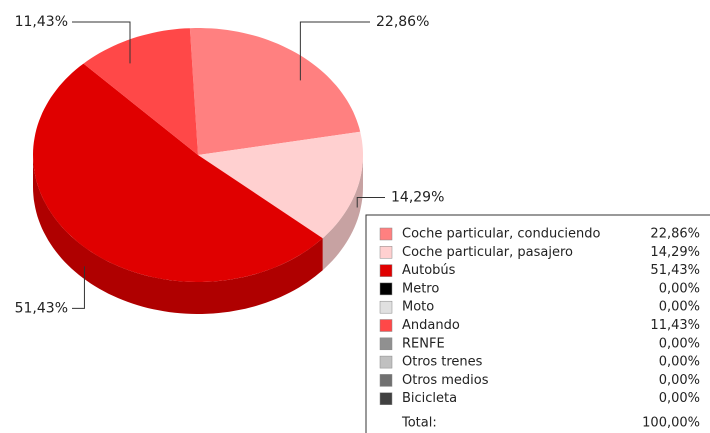  Describe the element at coordinates (41, 22) in the screenshot. I see `data-label: 11,43%` at that location.